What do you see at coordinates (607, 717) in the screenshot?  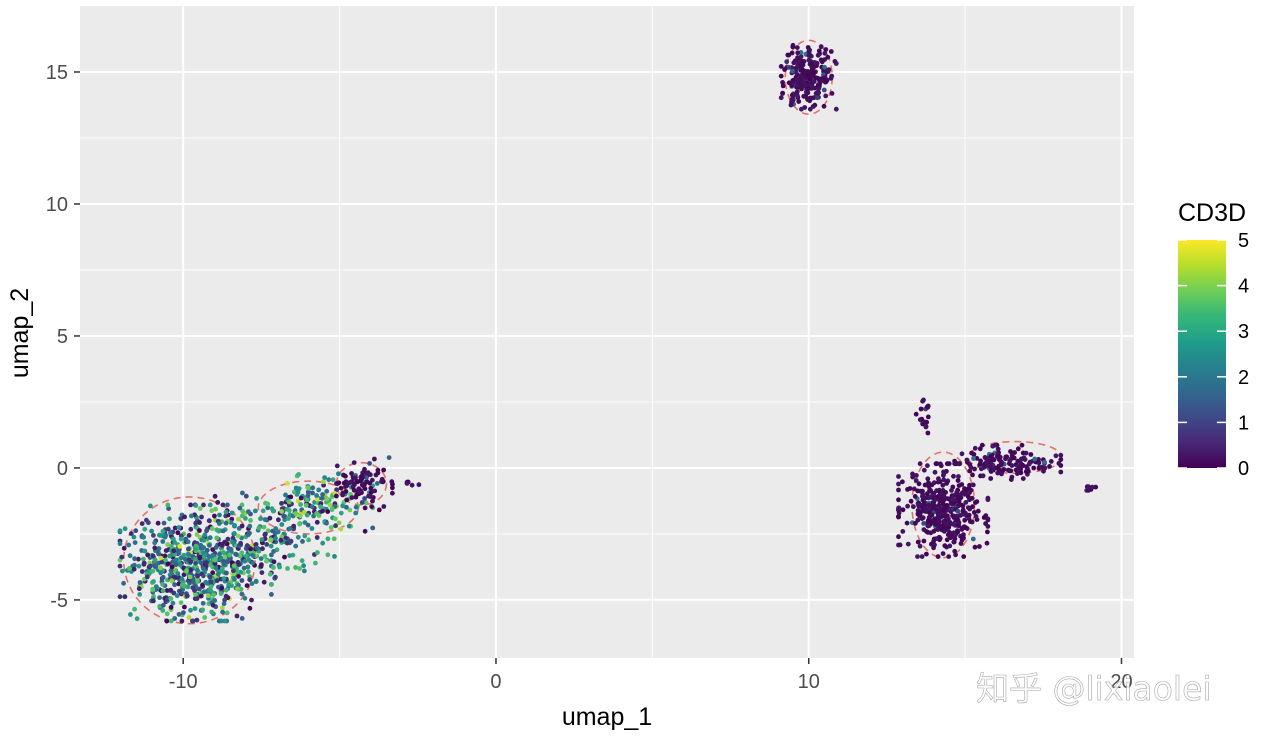 I see `x-axis-title: umap_1` at bounding box center [607, 717].